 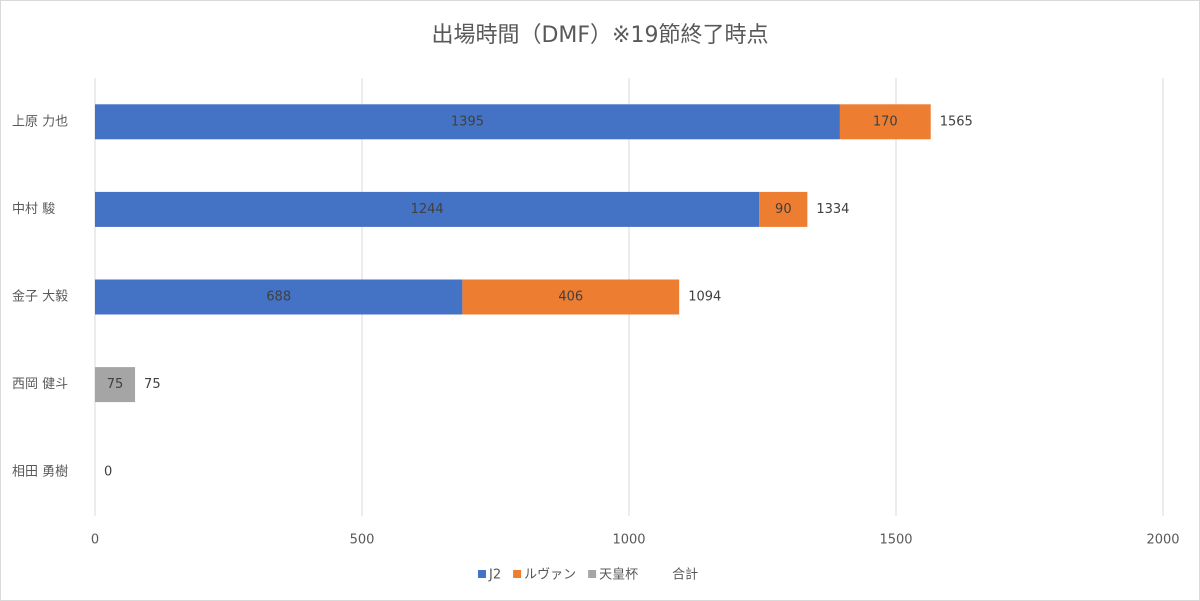 I want to click on data-label: 170, so click(x=885, y=121).